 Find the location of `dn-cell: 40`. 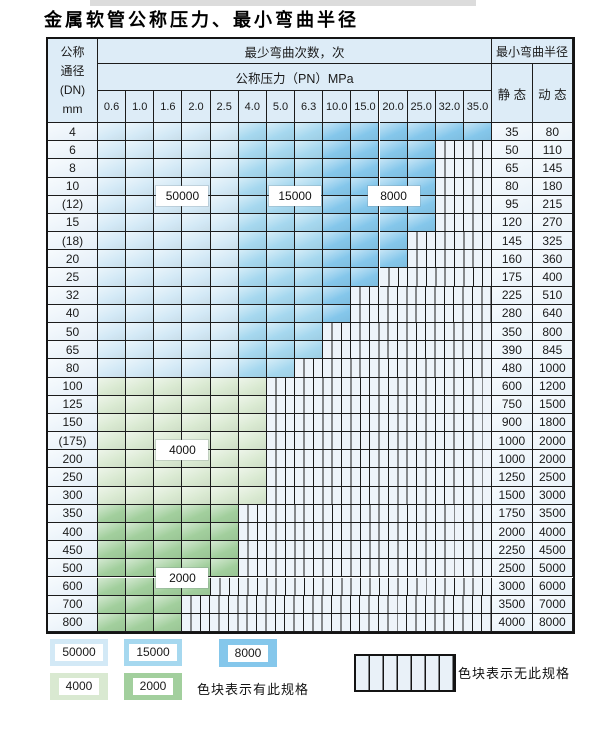

dn-cell: 40 is located at coordinates (73, 313).